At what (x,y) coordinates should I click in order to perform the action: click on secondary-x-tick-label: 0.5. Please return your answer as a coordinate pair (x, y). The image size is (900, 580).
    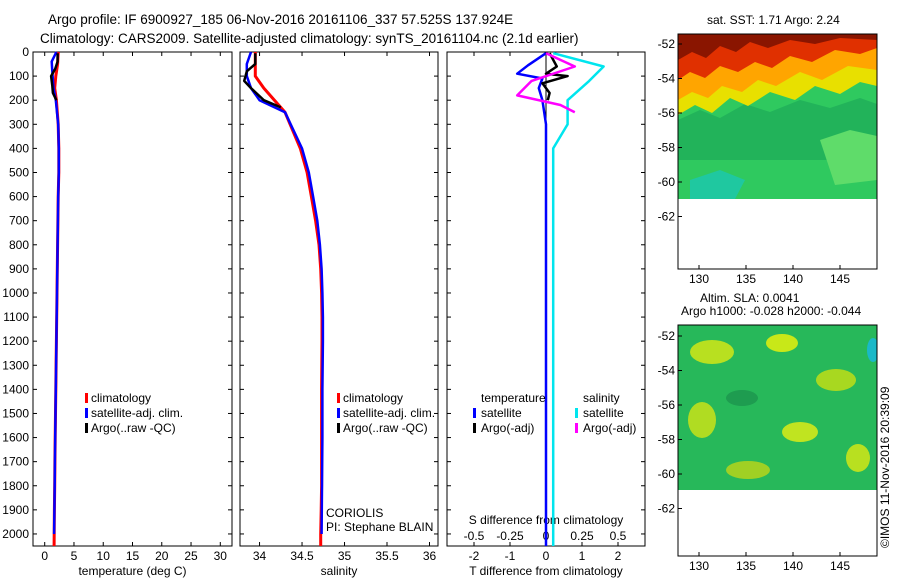
    Looking at the image, I should click on (618, 536).